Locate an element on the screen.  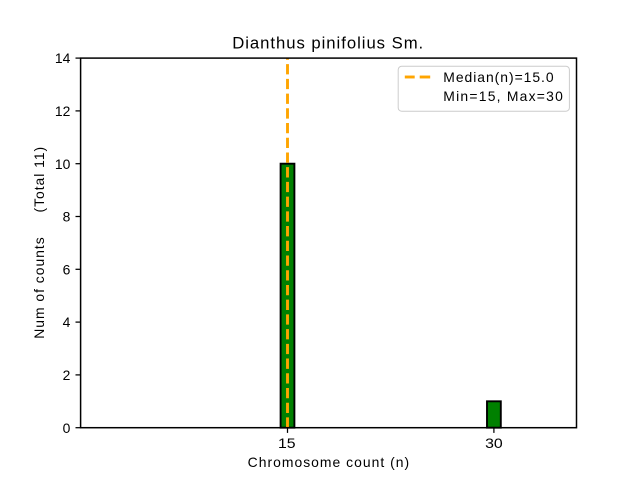
svg-text: 14 is located at coordinates (63, 58).